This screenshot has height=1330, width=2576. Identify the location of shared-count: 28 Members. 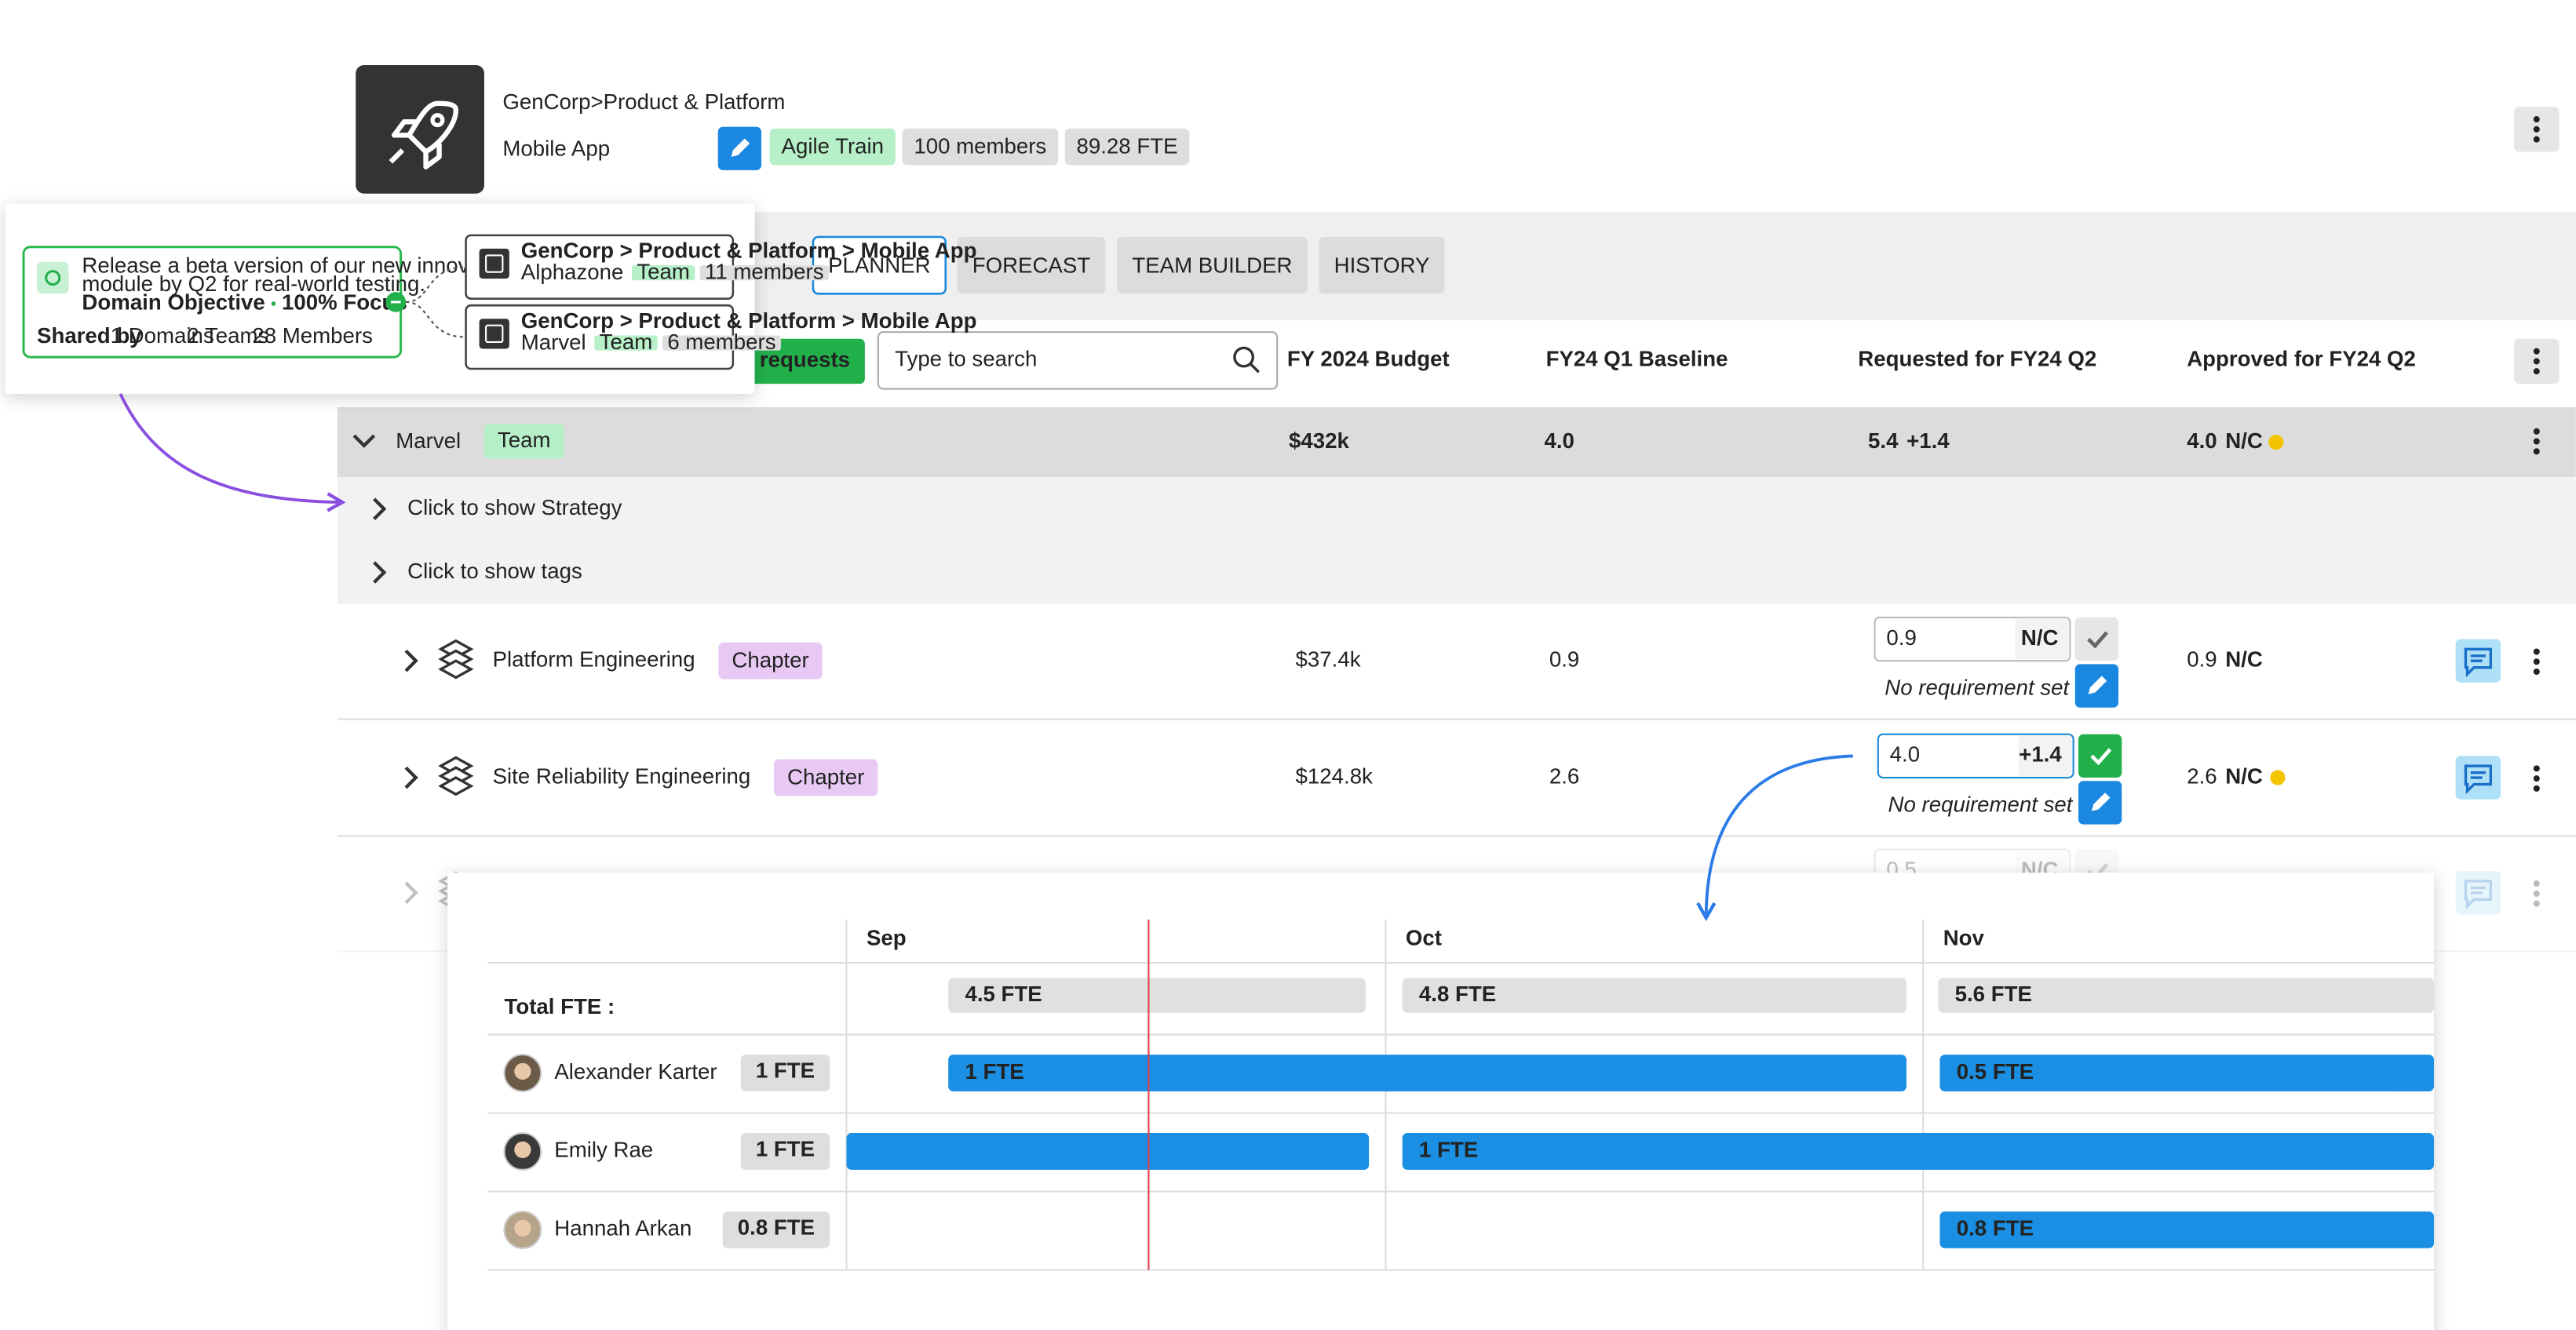
(312, 335).